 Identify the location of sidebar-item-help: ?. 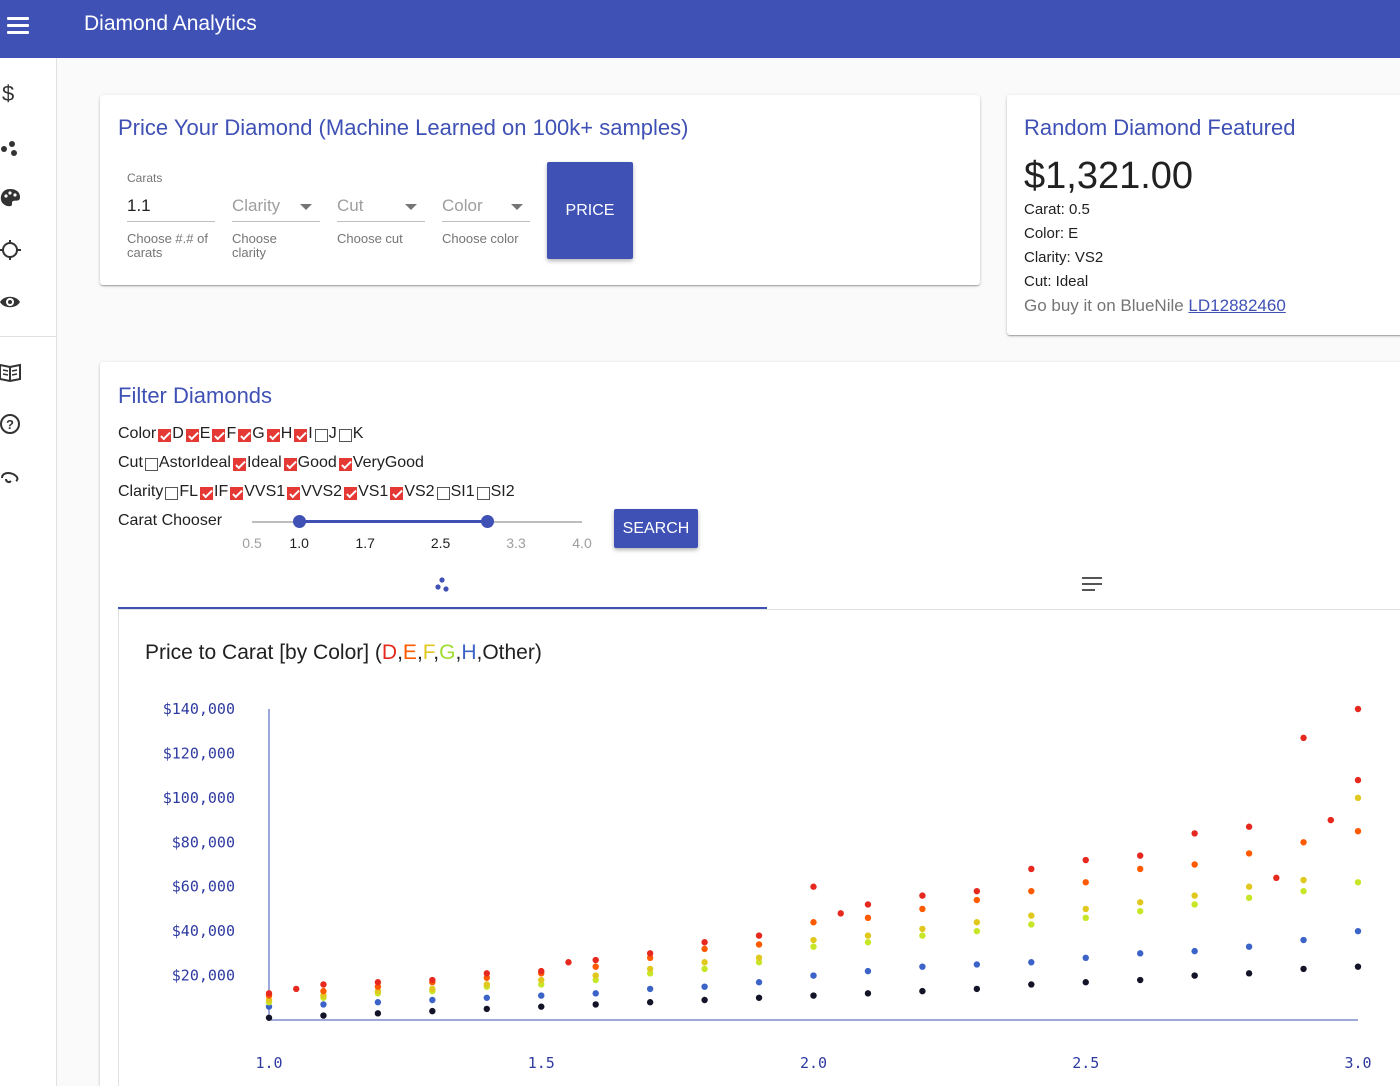
(20, 424).